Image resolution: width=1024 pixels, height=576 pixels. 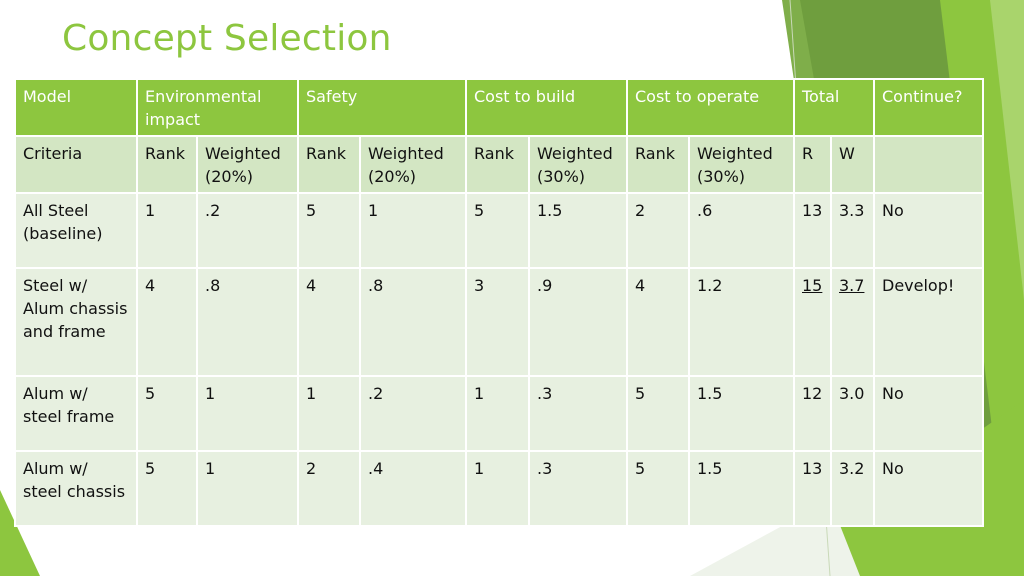 What do you see at coordinates (227, 38) in the screenshot?
I see `slide-title: Concept Selection` at bounding box center [227, 38].